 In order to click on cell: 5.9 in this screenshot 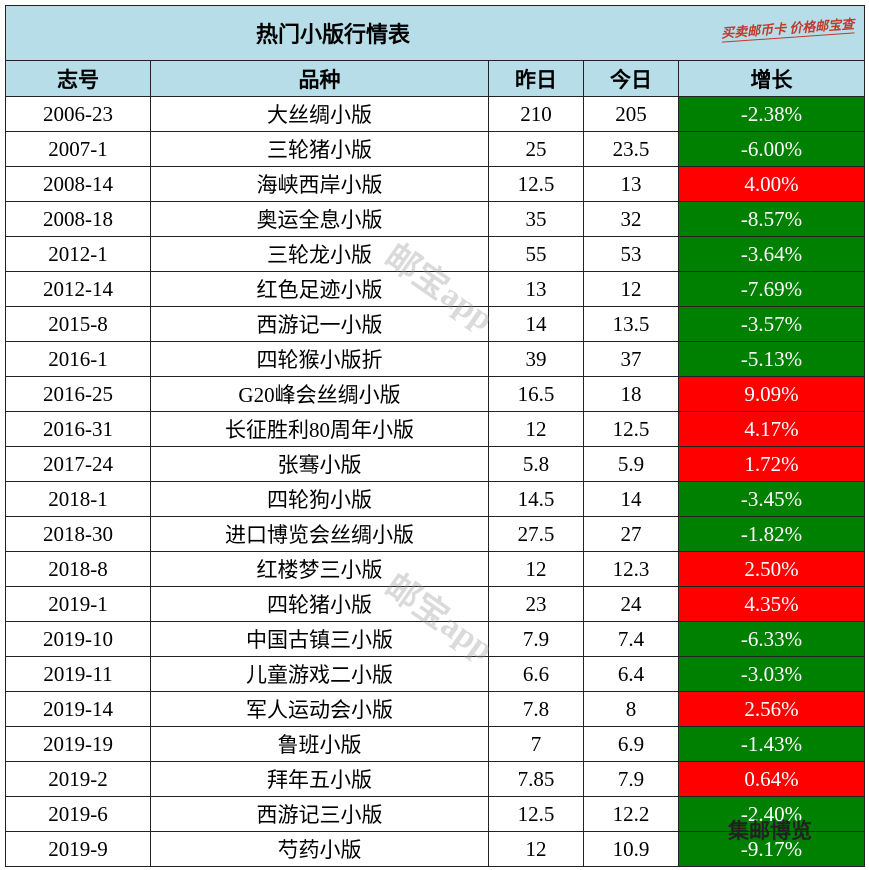, I will do `click(631, 464)`.